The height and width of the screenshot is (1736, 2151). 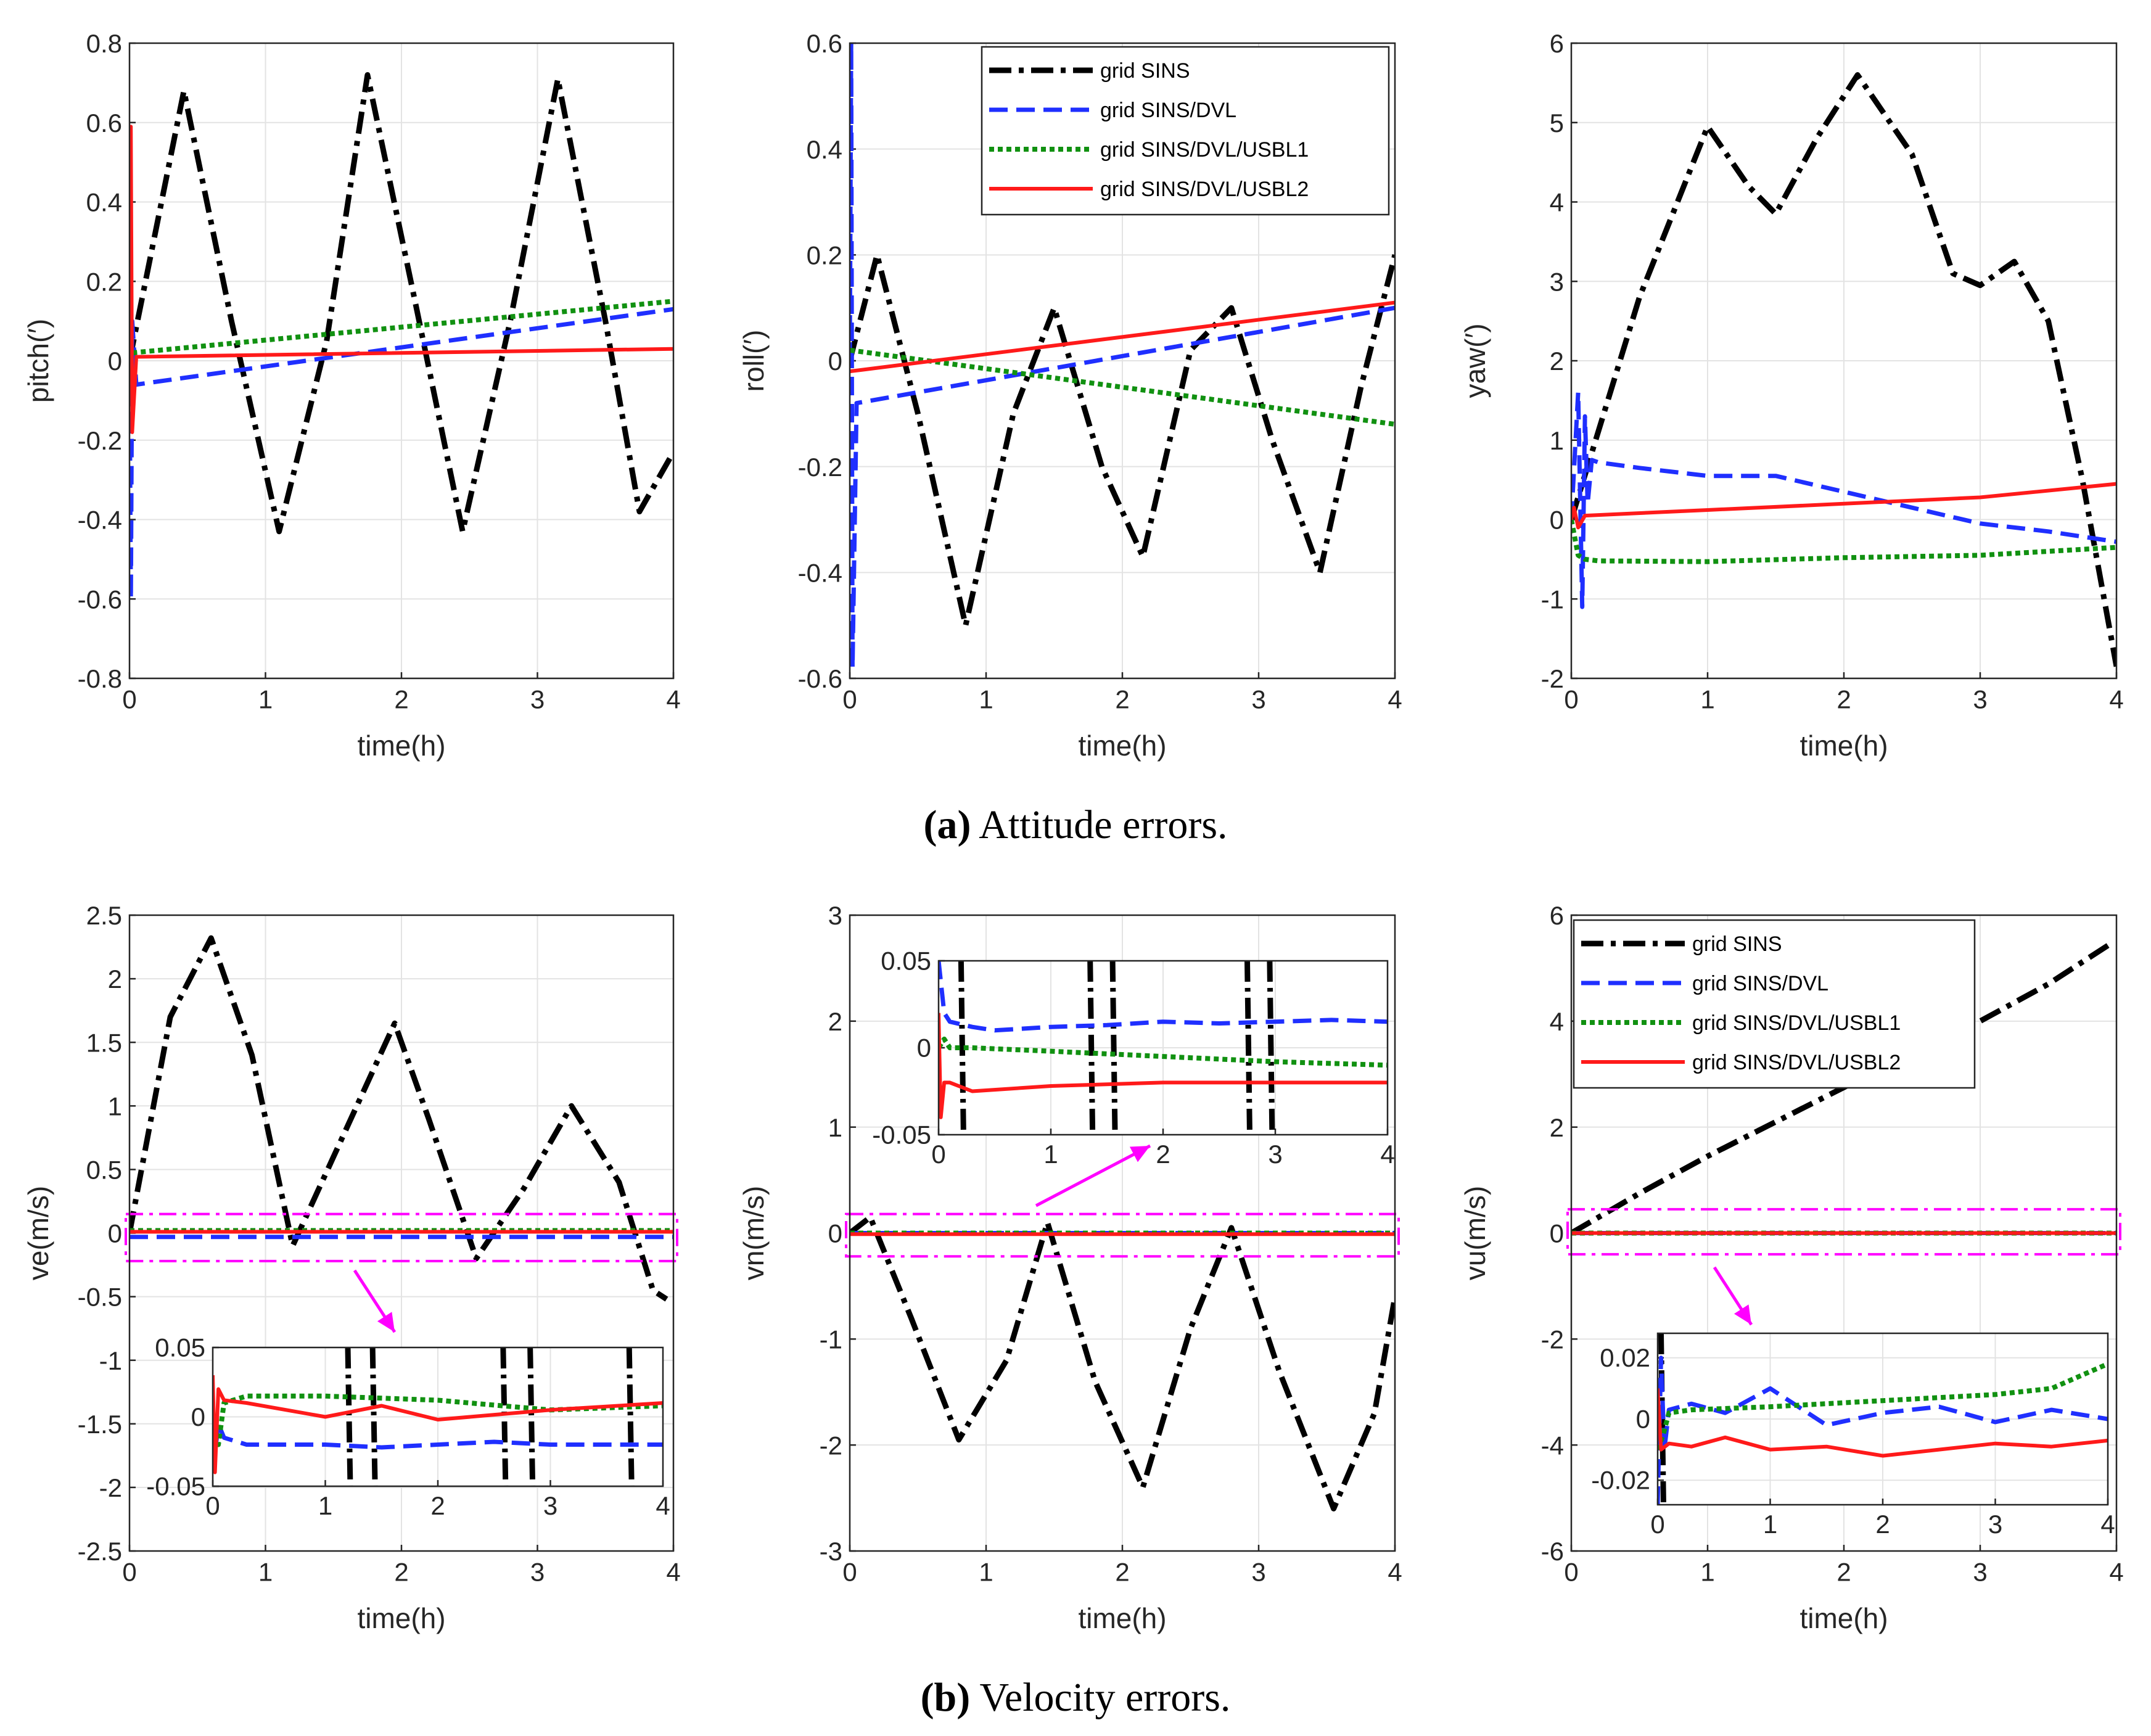 I want to click on pitch-axes-frame, so click(x=401, y=361).